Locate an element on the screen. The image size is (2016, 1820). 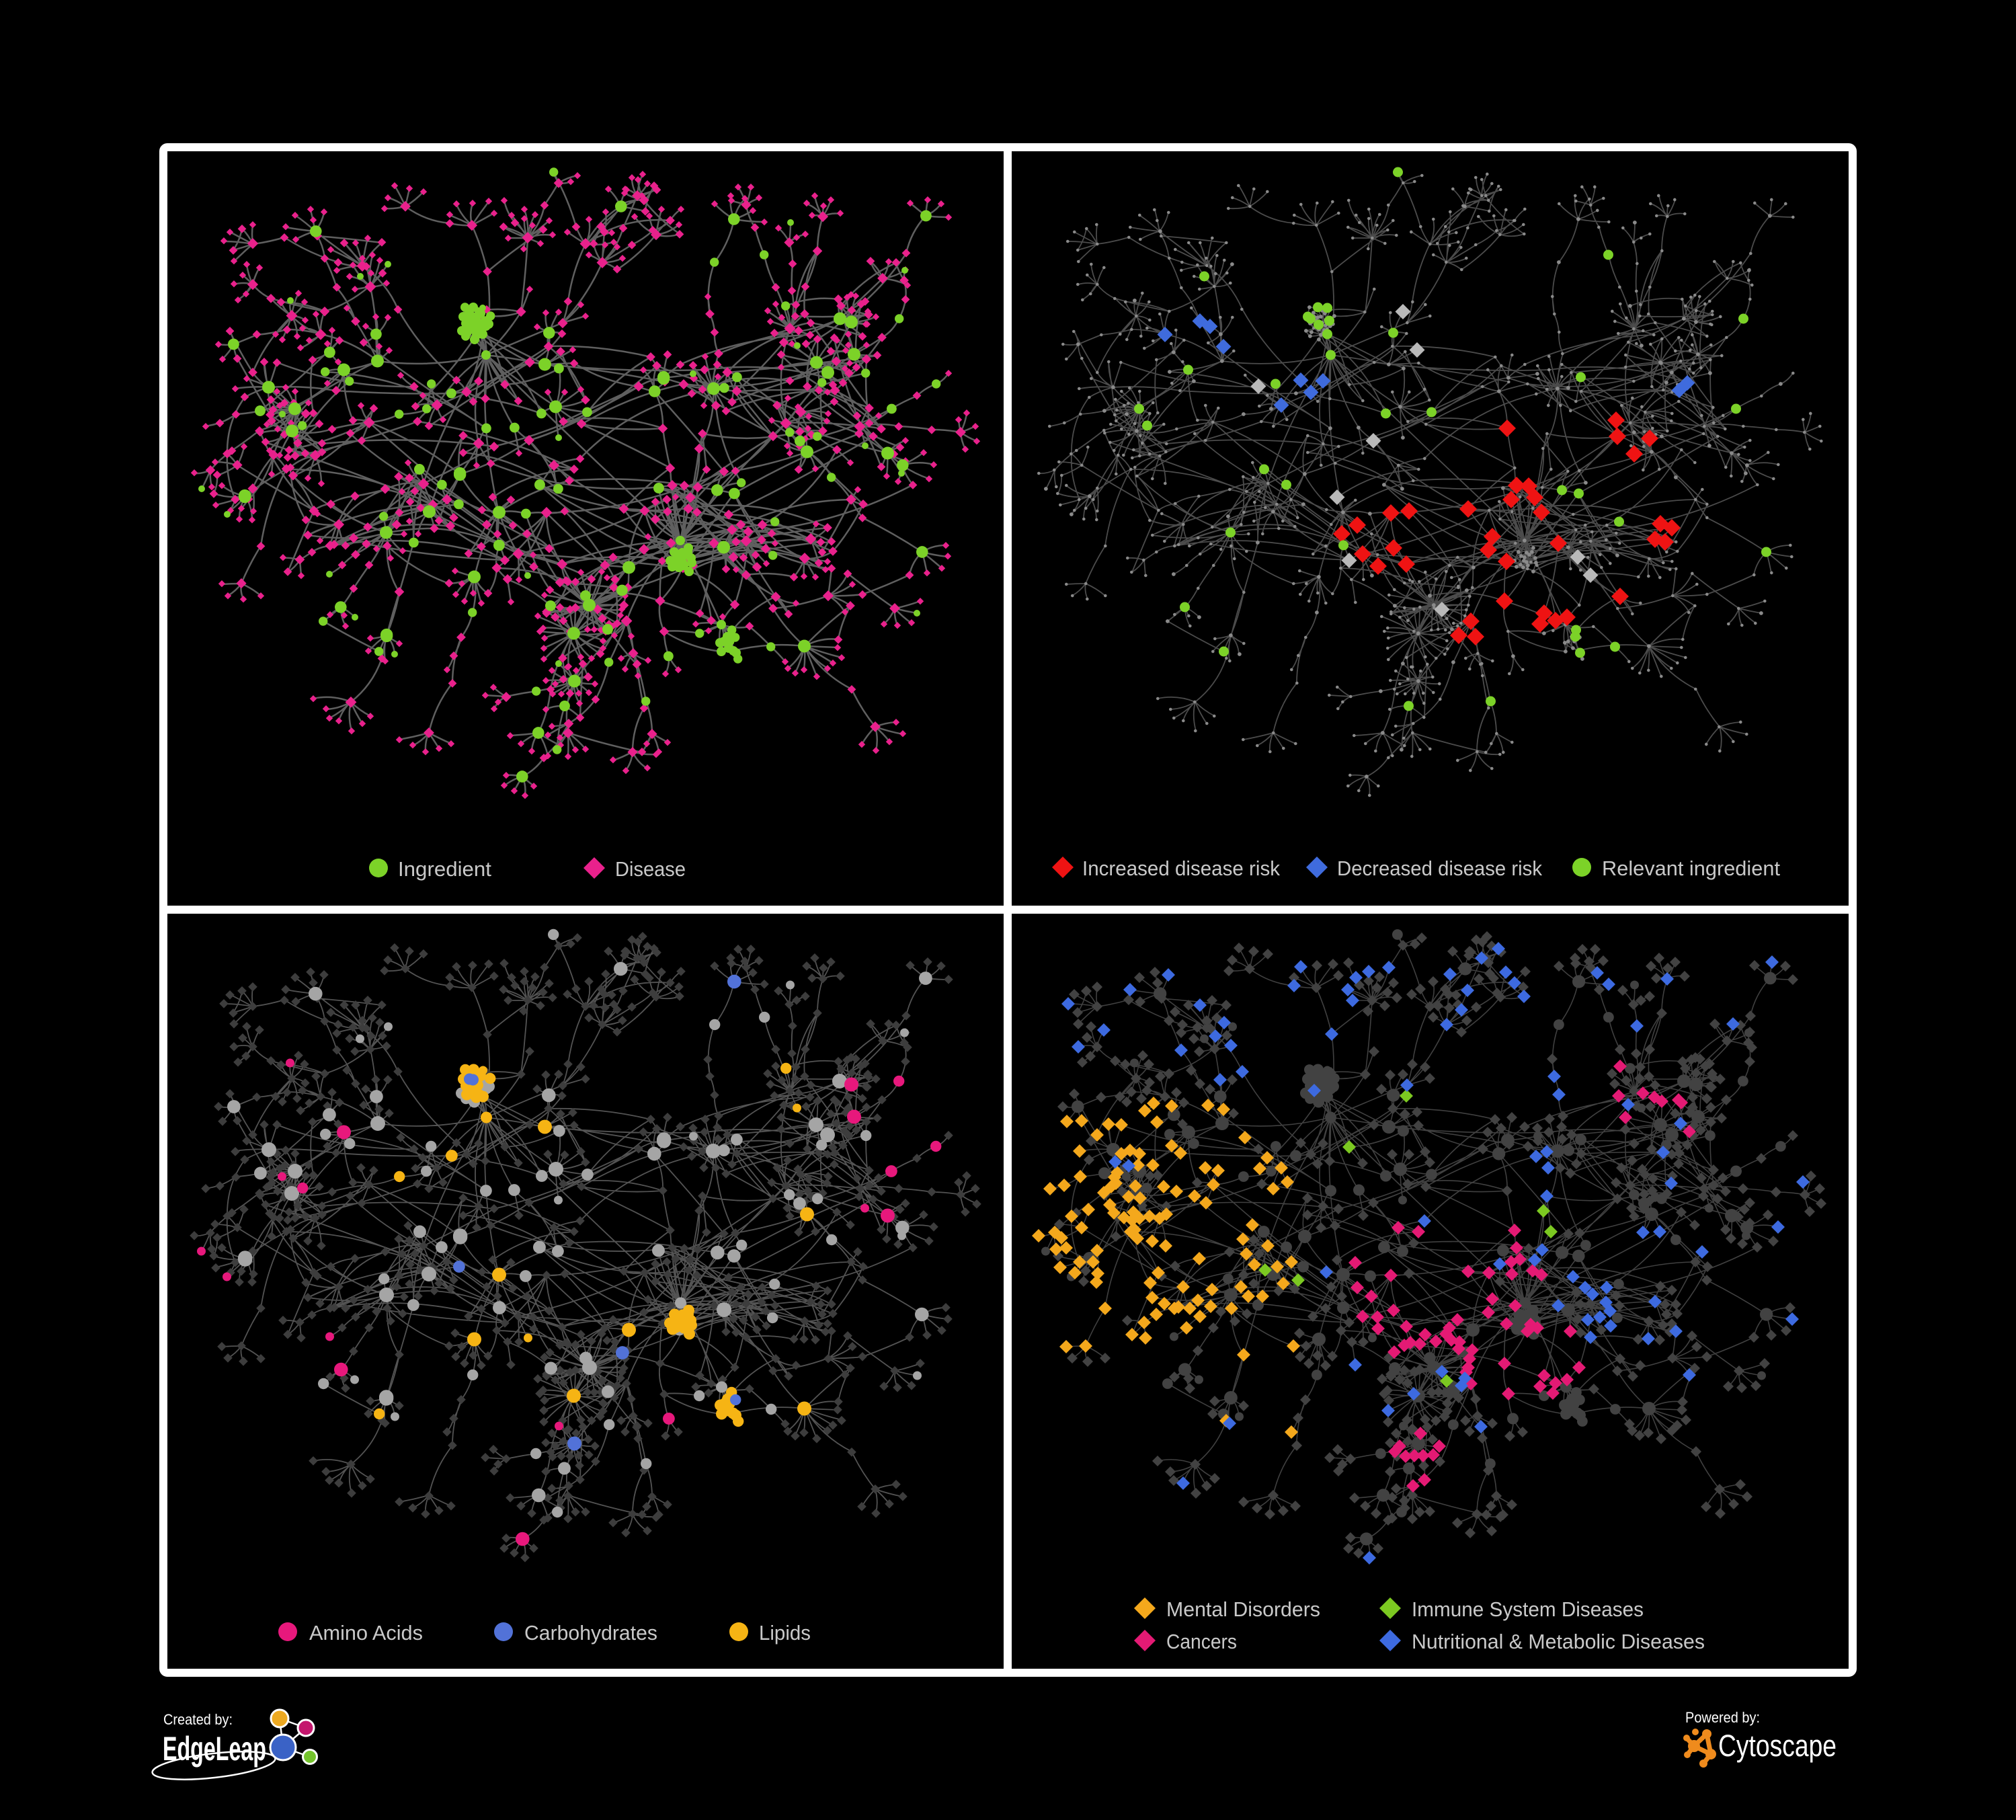
svg-text: Immune System Diseases is located at coordinates (1528, 1609).